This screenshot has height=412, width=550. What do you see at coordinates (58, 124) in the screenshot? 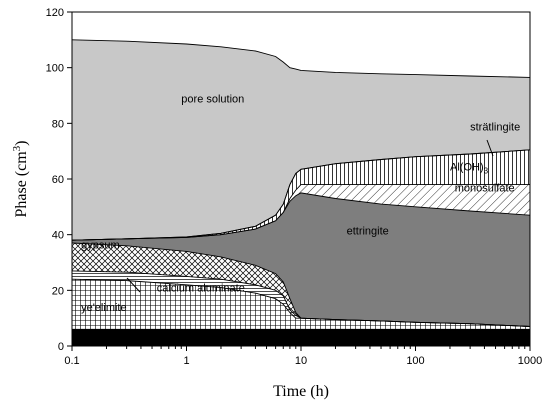
I see `y-tick-label: 80` at bounding box center [58, 124].